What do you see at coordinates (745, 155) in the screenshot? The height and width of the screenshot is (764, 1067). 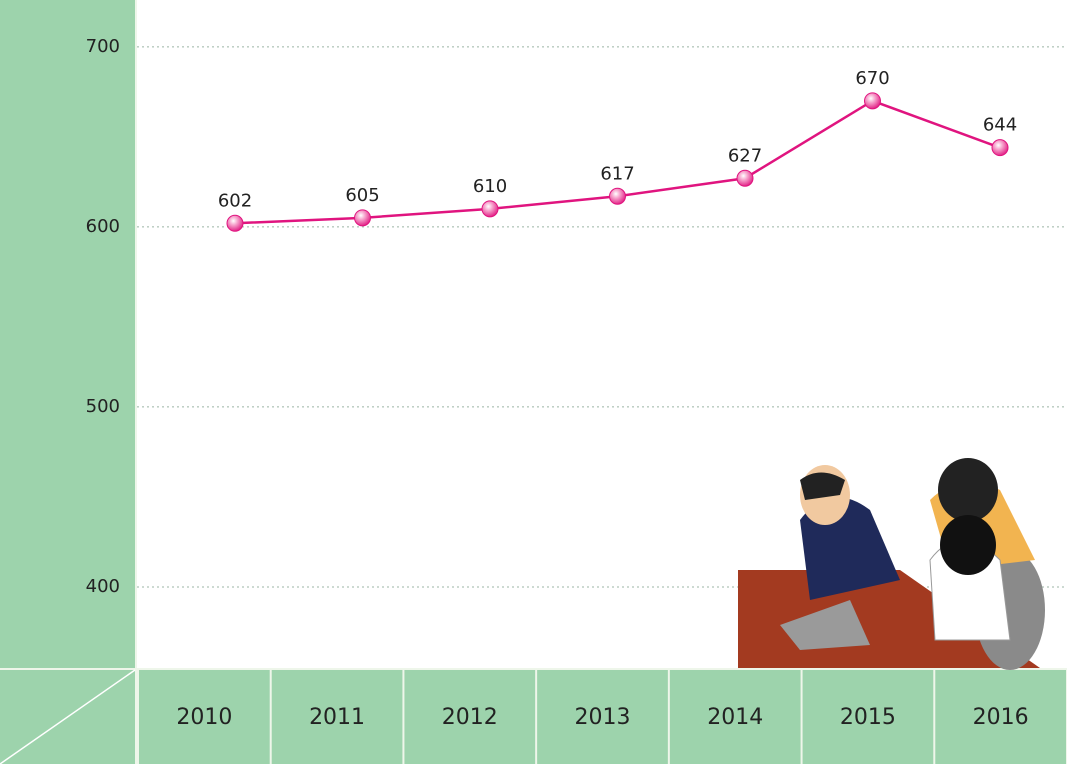 I see `value-label: 627` at bounding box center [745, 155].